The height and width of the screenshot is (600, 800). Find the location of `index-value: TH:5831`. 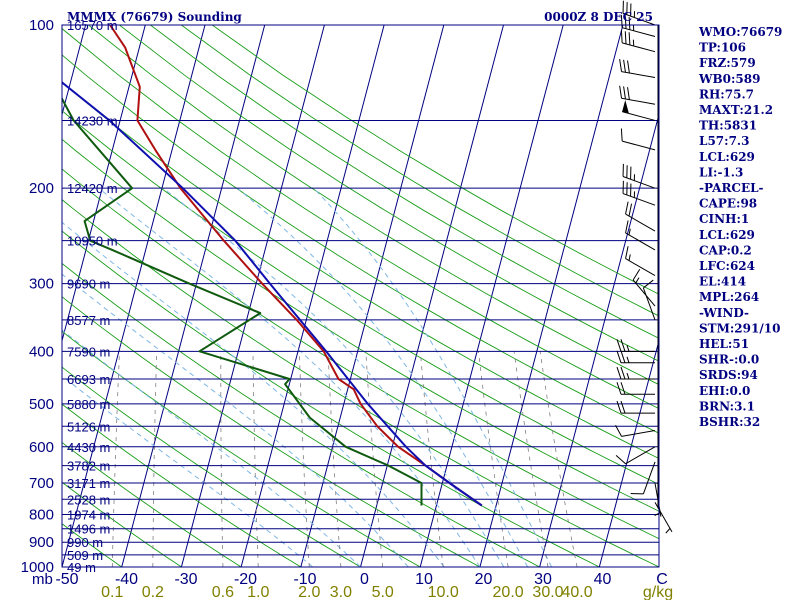

index-value: TH:5831 is located at coordinates (728, 126).